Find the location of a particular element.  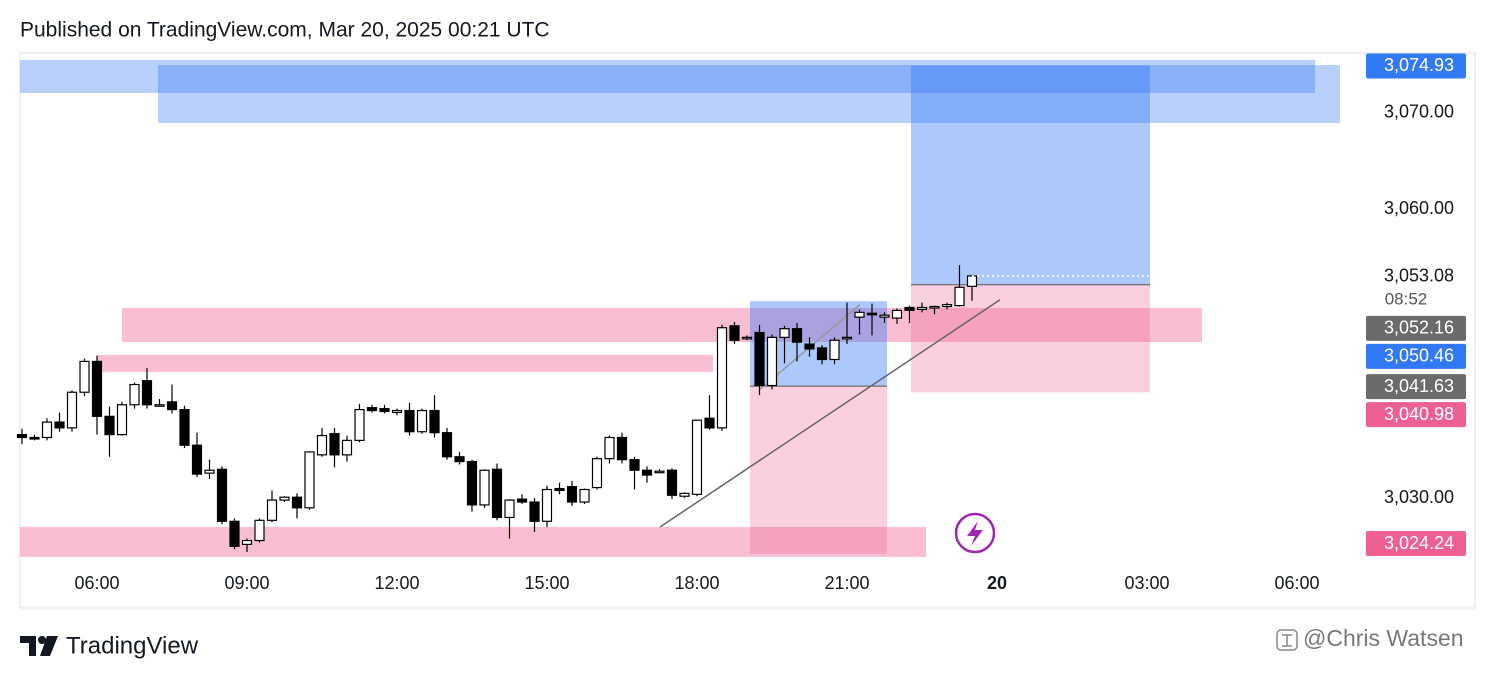

watermark-icon is located at coordinates (1287, 640).